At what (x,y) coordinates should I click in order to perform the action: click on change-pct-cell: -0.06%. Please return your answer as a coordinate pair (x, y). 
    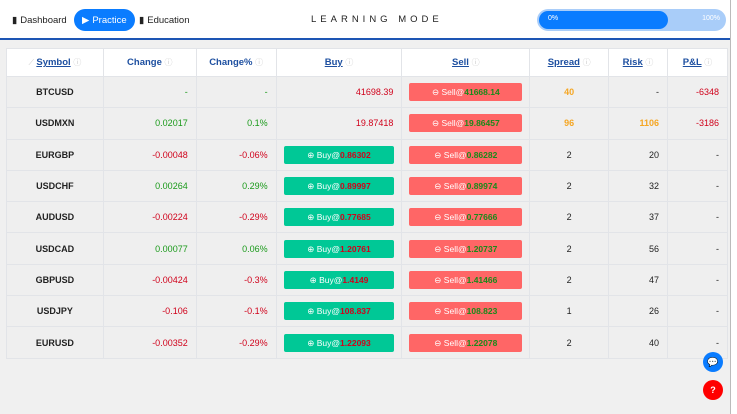
    Looking at the image, I should click on (236, 154).